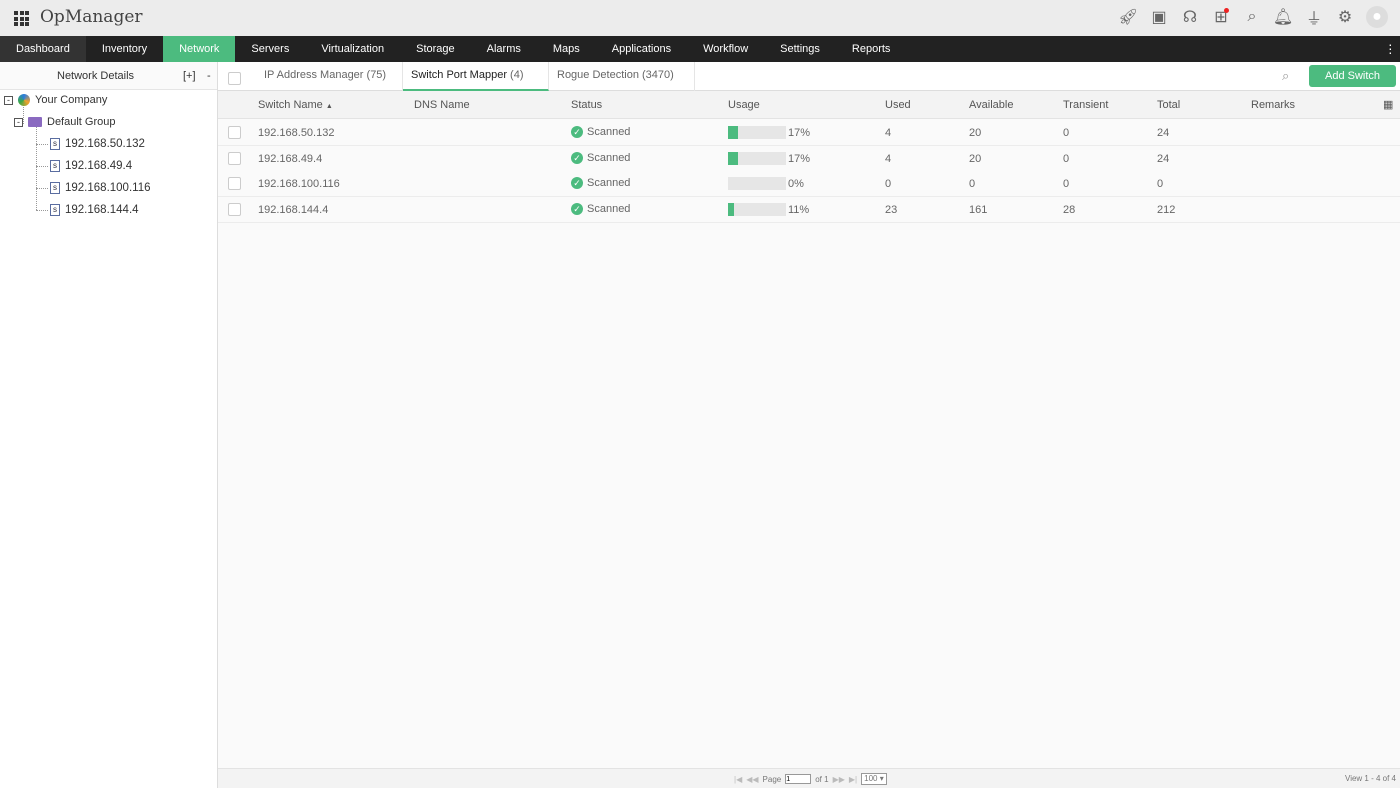 The image size is (1400, 788). Describe the element at coordinates (71, 100) in the screenshot. I see `tree-label: Your Company` at that location.